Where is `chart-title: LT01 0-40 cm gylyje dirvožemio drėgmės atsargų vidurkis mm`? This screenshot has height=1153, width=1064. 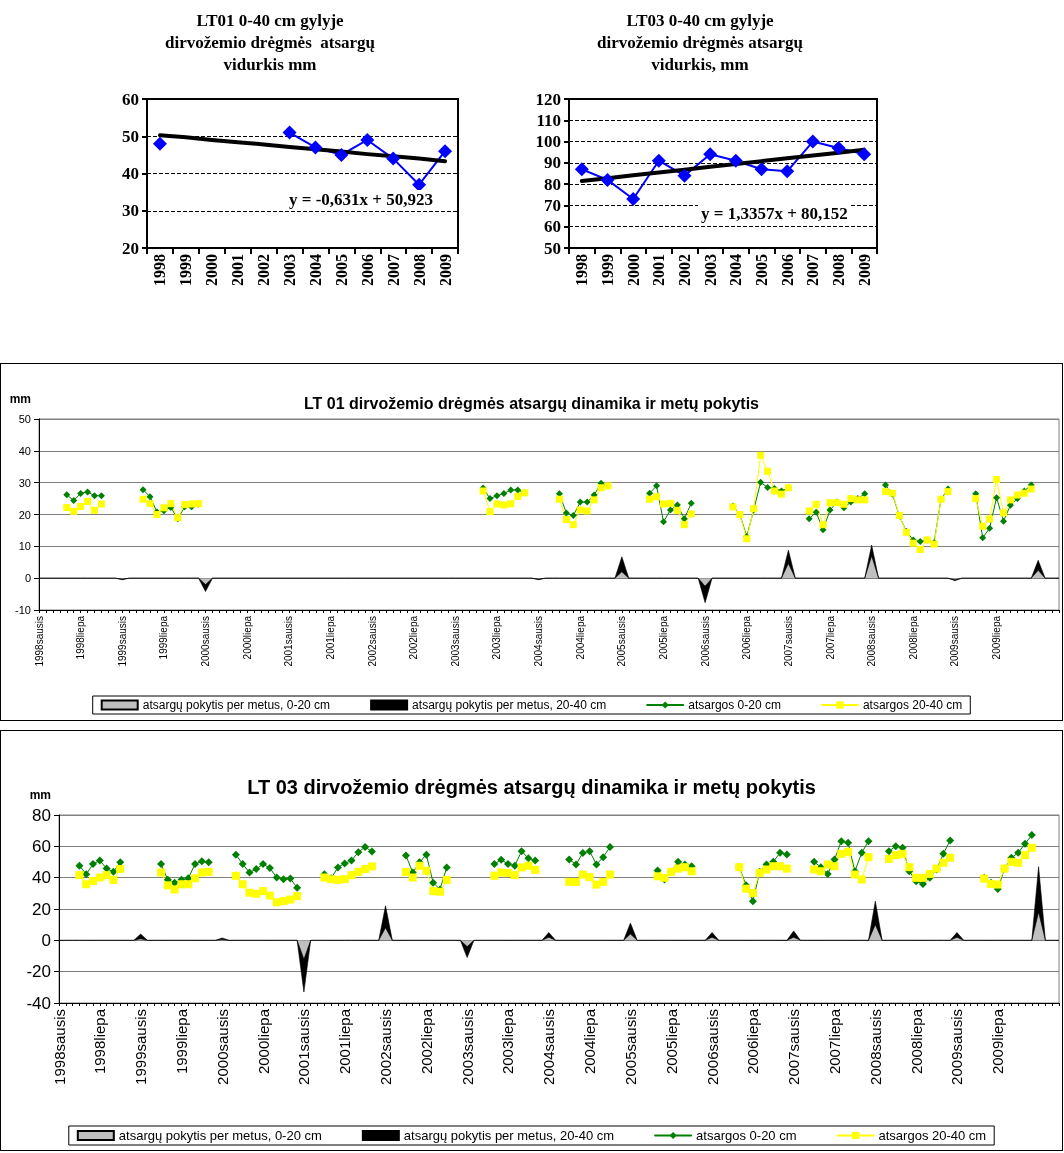
chart-title: LT01 0-40 cm gylyje dirvožemio drėgmės atsargų vidurkis mm is located at coordinates (270, 42).